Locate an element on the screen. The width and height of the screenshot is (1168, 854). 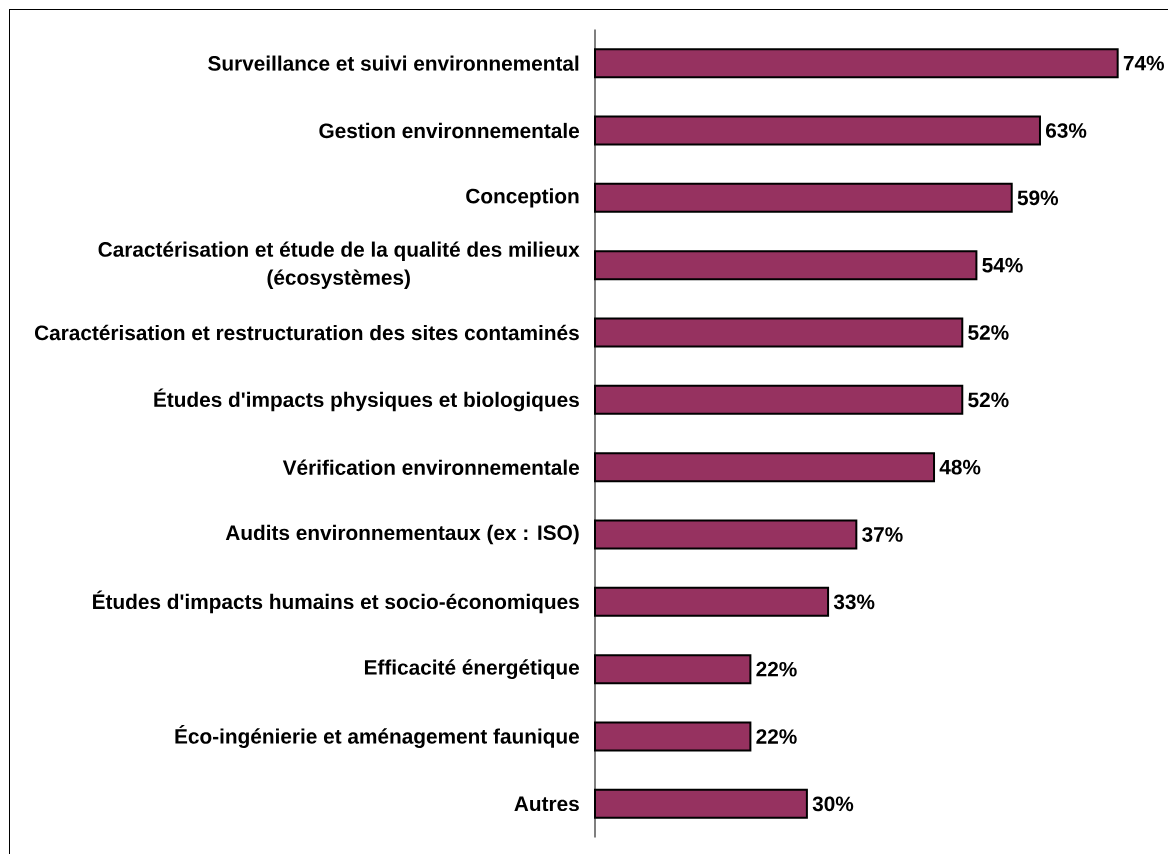
y-tick-label: Études d'impacts physiques et biologiques is located at coordinates (366, 400).